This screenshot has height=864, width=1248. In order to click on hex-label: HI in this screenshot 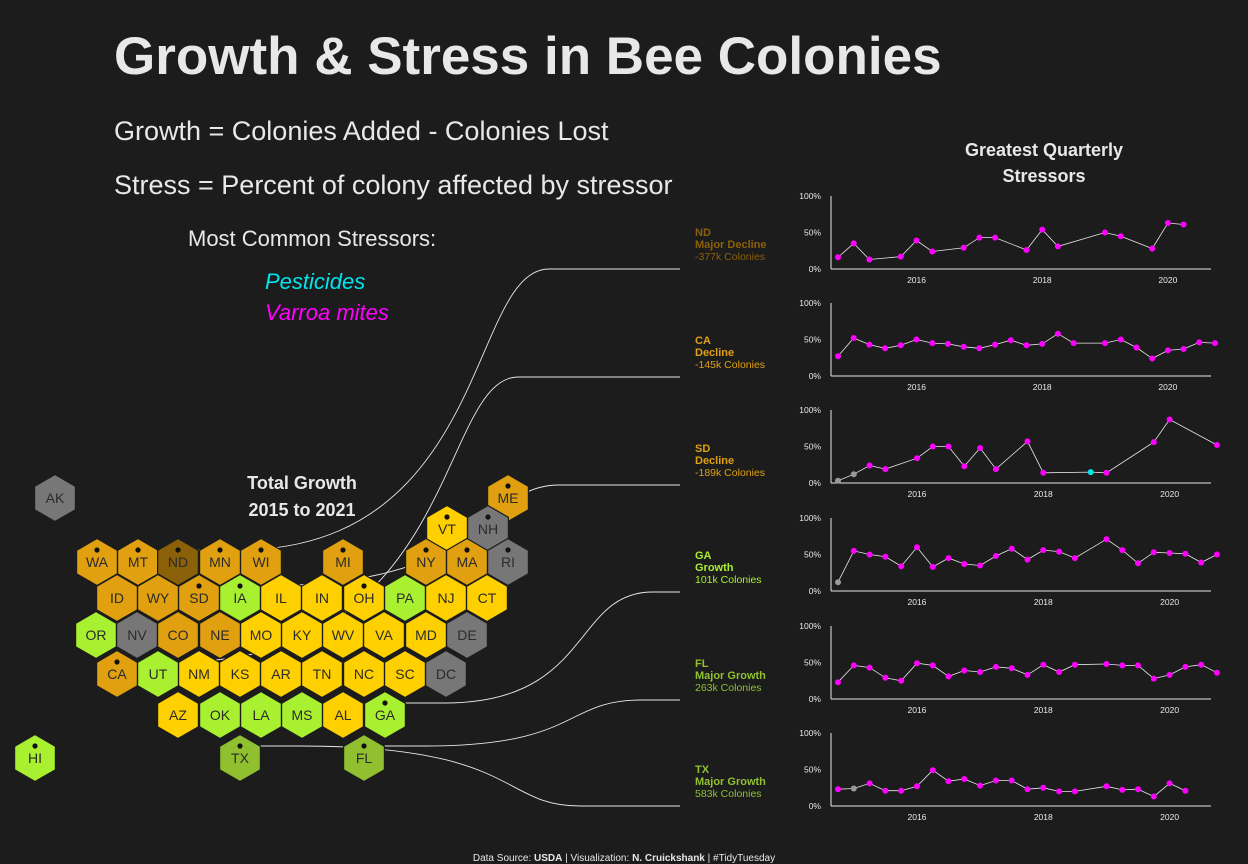, I will do `click(35, 758)`.